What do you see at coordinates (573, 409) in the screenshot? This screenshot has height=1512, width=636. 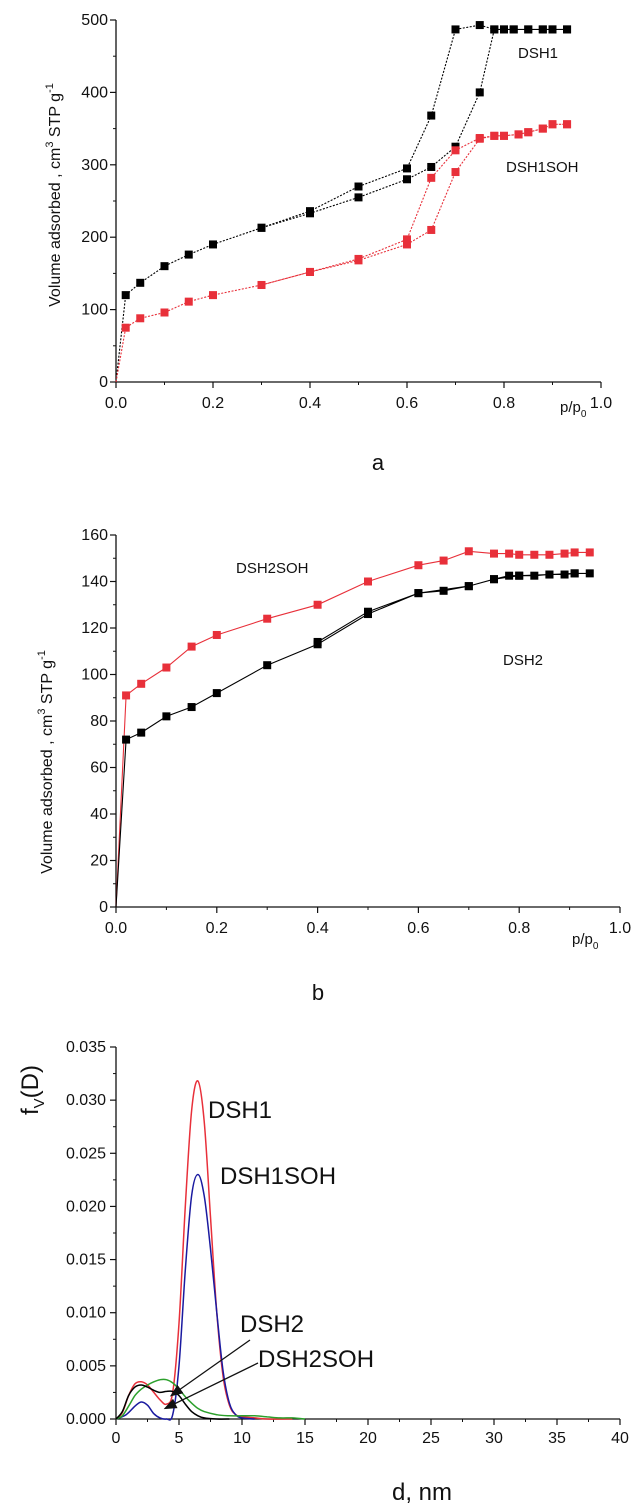 I see `panel-a-xlabel: p/p0` at bounding box center [573, 409].